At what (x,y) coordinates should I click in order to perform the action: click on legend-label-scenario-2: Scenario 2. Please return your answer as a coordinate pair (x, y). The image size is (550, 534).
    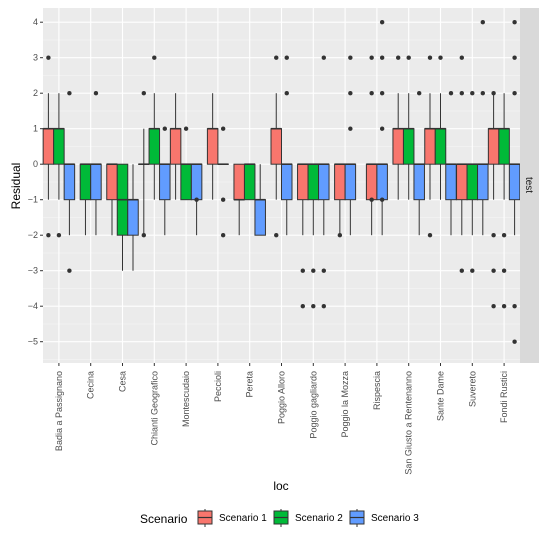
    Looking at the image, I should click on (319, 518).